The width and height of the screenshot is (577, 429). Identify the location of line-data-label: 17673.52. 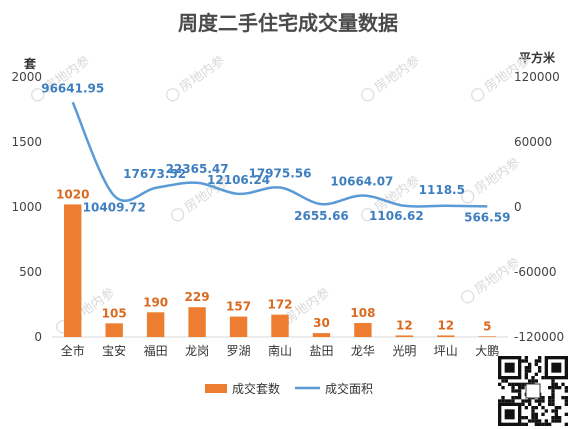
(154, 174).